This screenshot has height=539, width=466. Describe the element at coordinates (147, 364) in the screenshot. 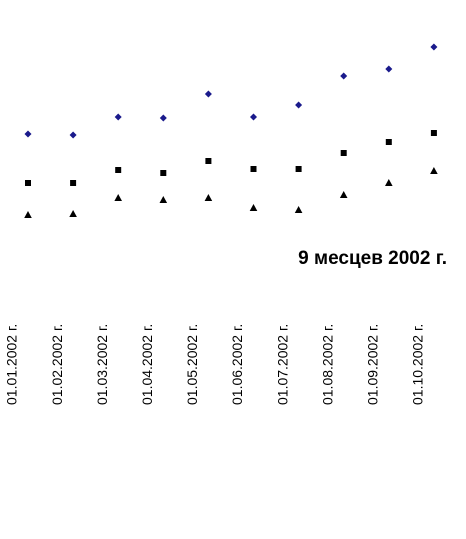

I see `x-tick-label: 01.04.2002 г.` at that location.